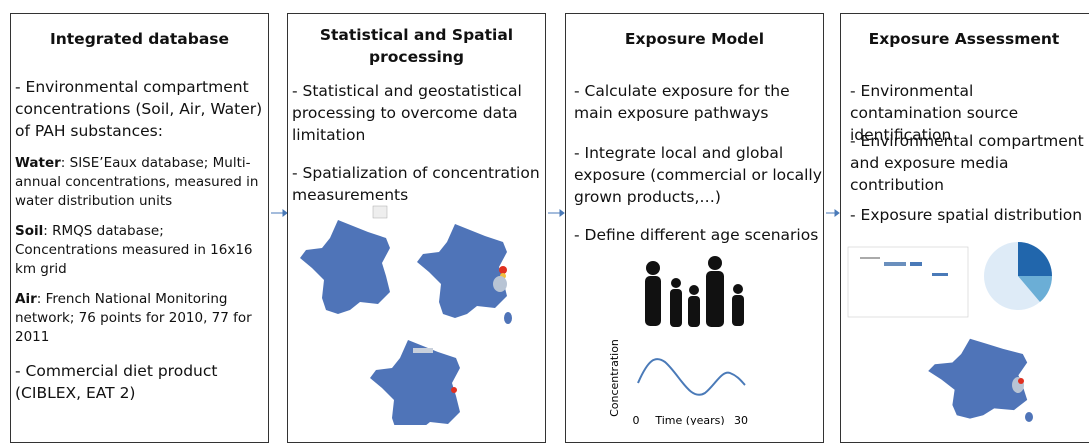  I want to click on boxplot-thumbnail, so click(908, 282).